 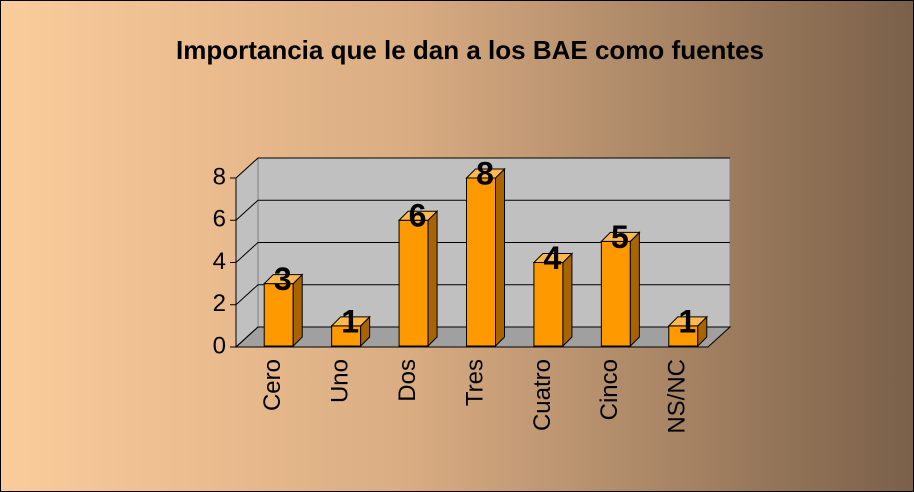 What do you see at coordinates (609, 389) in the screenshot?
I see `x-tick-label: Cinco` at bounding box center [609, 389].